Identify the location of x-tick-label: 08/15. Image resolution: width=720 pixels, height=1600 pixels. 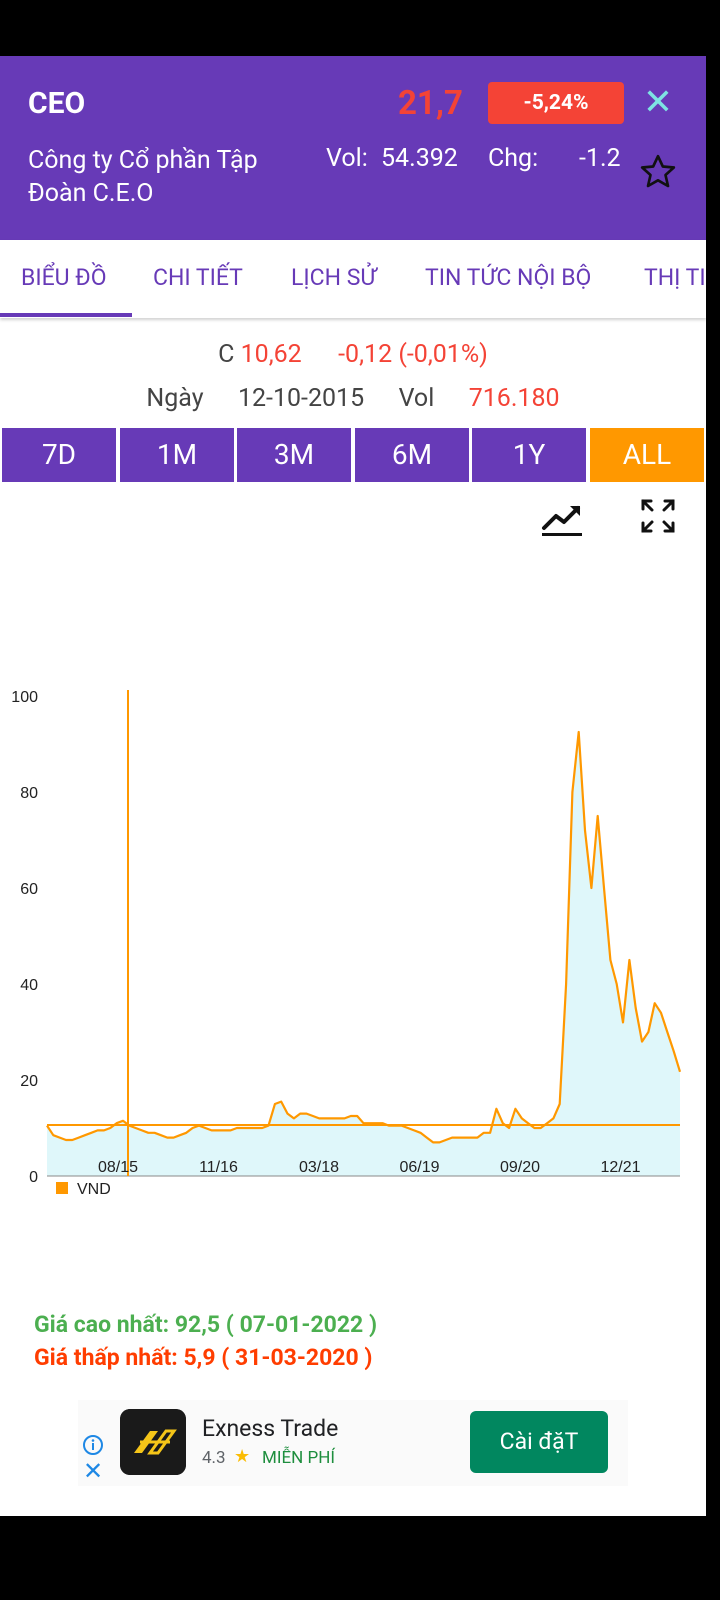
(118, 1167).